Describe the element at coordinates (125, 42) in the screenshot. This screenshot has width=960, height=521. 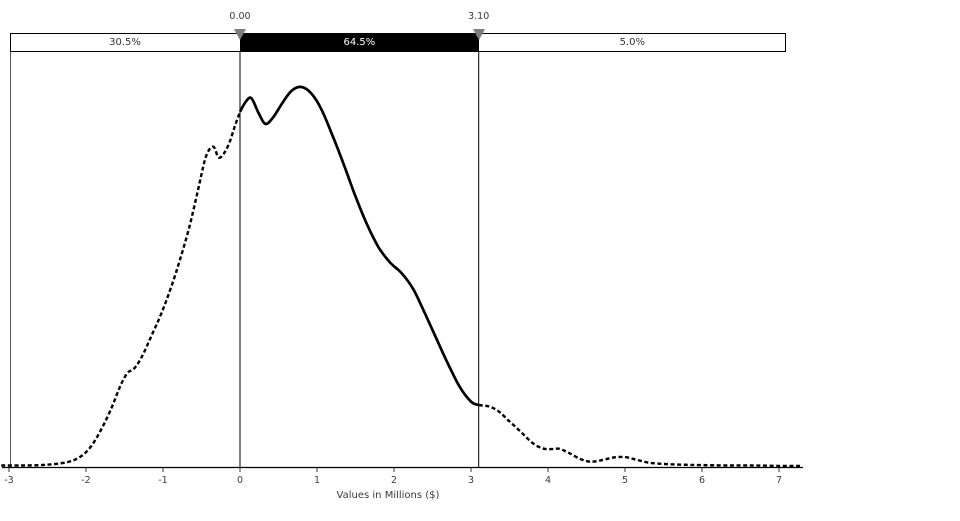
I see `band-label-left-tail: 30.5%` at that location.